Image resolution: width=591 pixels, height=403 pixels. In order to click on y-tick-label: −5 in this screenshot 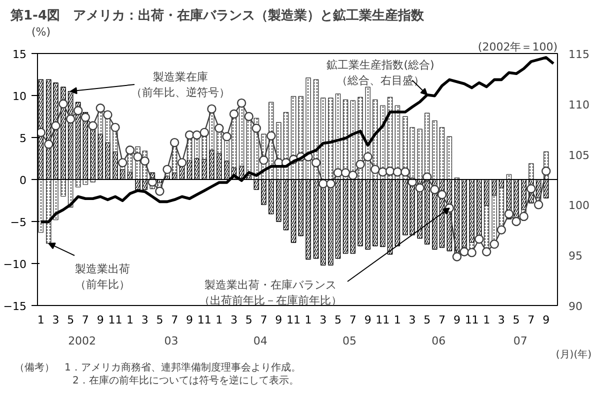, I will do `click(18, 222)`.